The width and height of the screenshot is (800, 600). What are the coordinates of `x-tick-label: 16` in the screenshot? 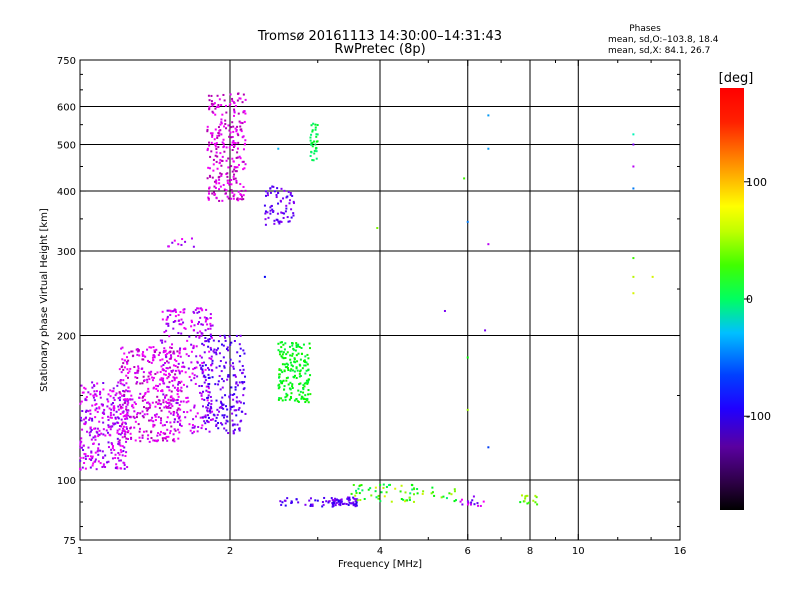 It's located at (680, 551).